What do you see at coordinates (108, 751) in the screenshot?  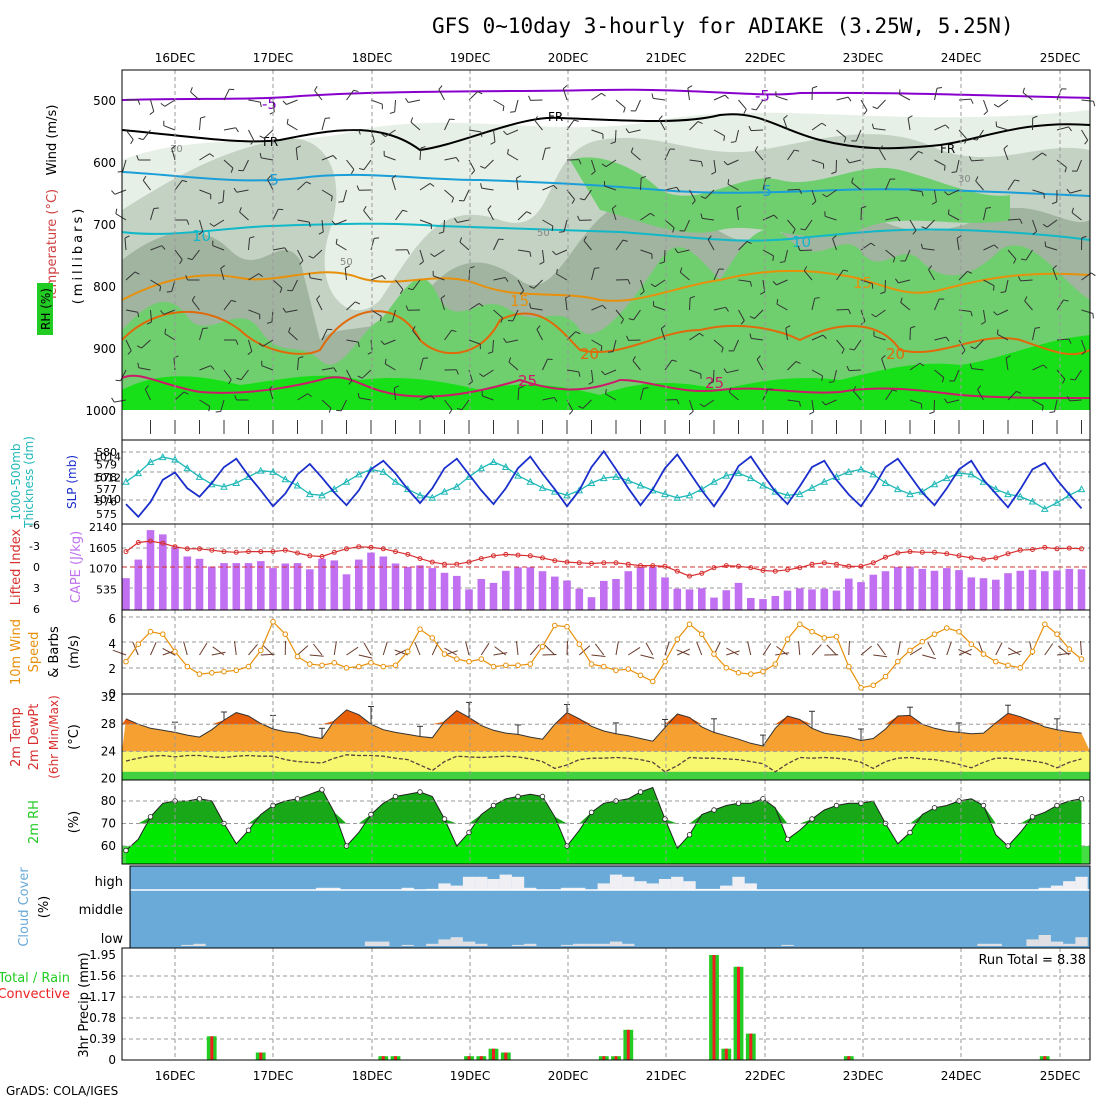 I see `temp2m-tick: 24` at bounding box center [108, 751].